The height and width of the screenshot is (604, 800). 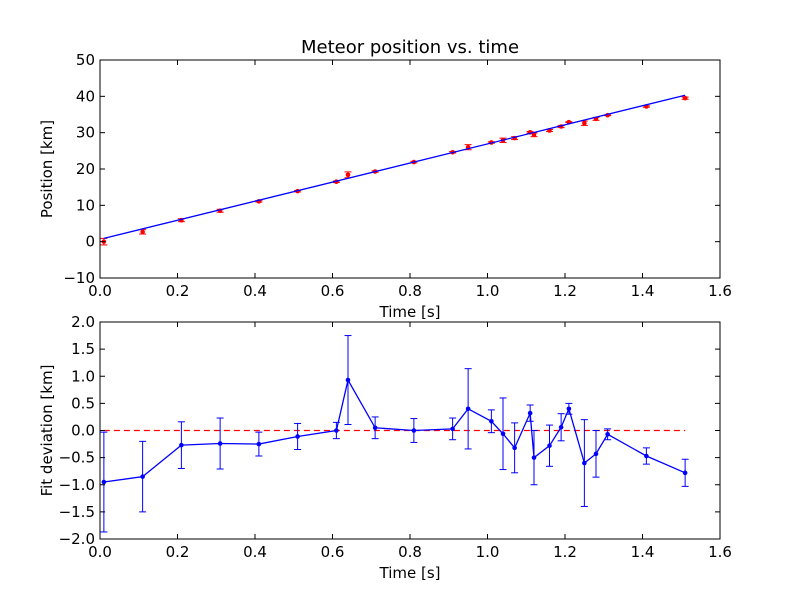 I want to click on y-tick-label: −2.0, so click(x=77, y=539).